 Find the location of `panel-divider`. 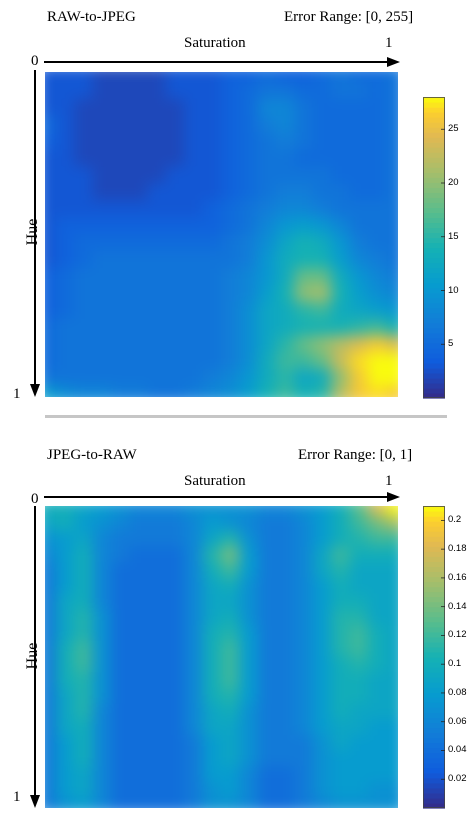

panel-divider is located at coordinates (246, 416).